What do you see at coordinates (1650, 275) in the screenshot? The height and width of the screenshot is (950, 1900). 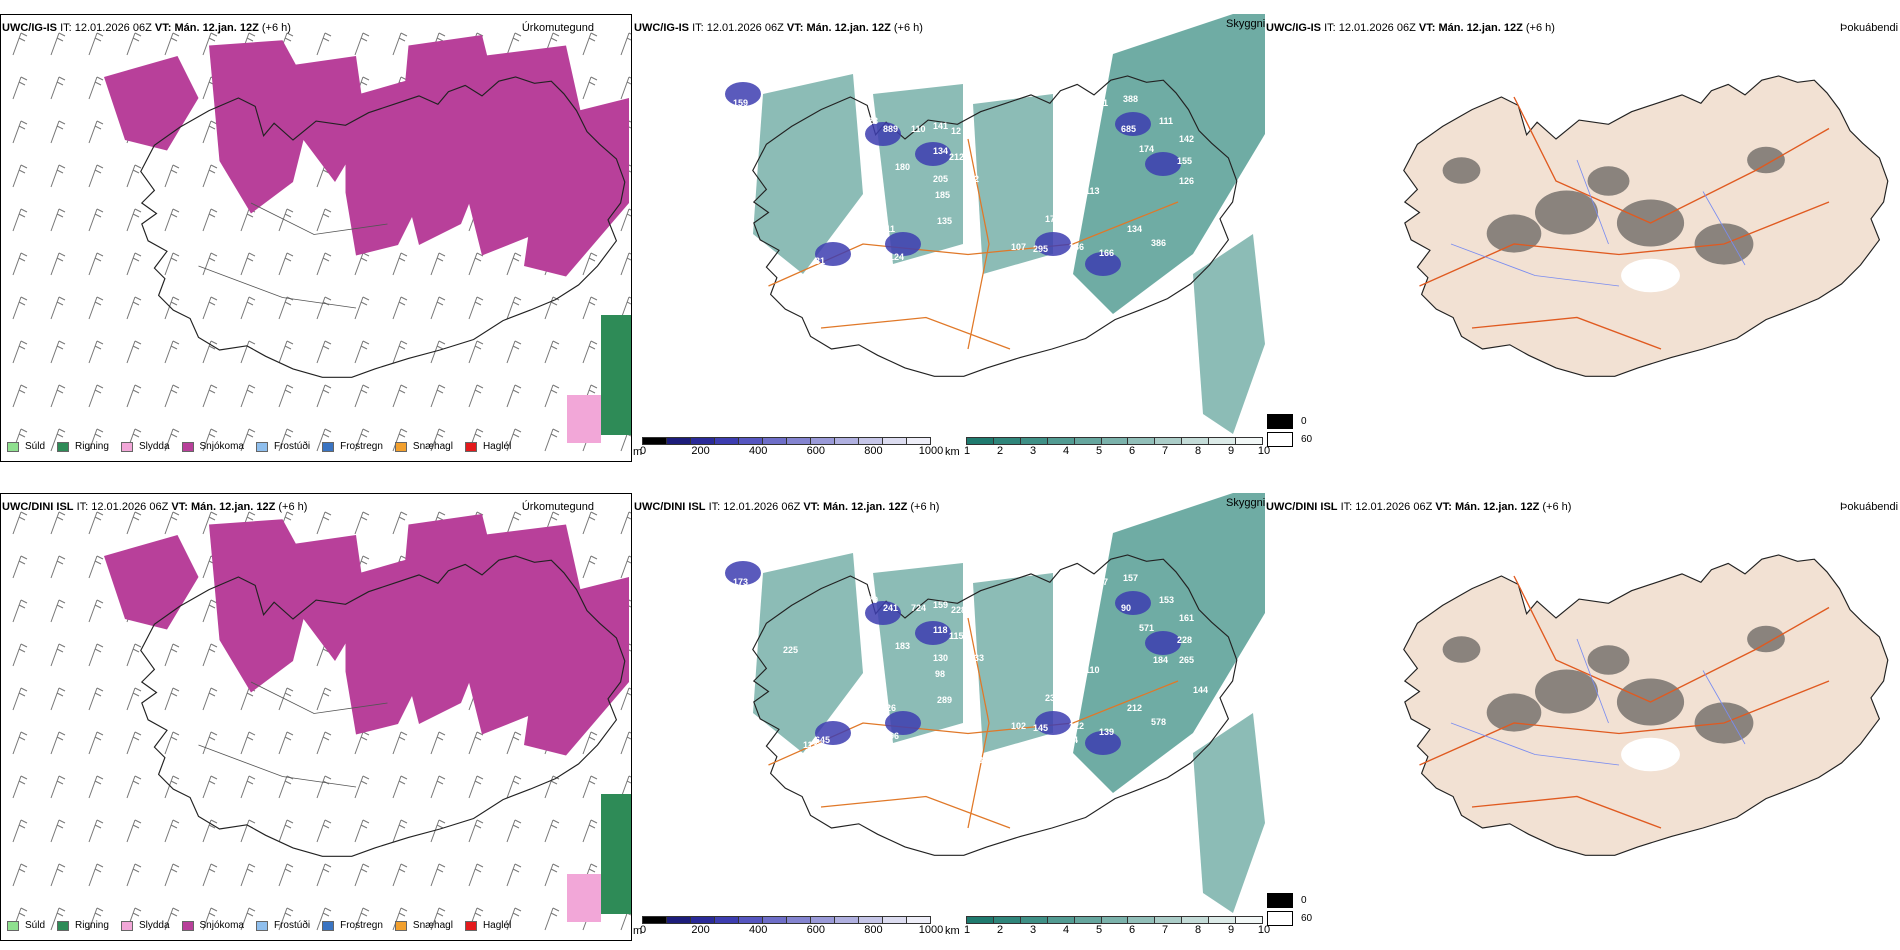 I see `fog-free-area` at bounding box center [1650, 275].